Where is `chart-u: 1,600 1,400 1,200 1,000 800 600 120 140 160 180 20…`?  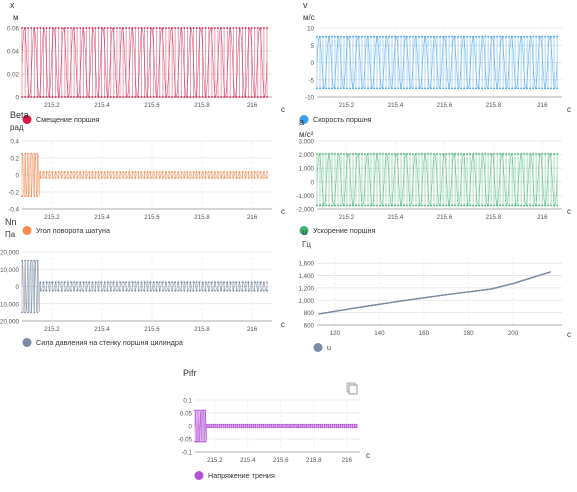 chart-u: 1,600 1,400 1,200 1,000 800 600 120 140 160 180 20… is located at coordinates (435, 289).